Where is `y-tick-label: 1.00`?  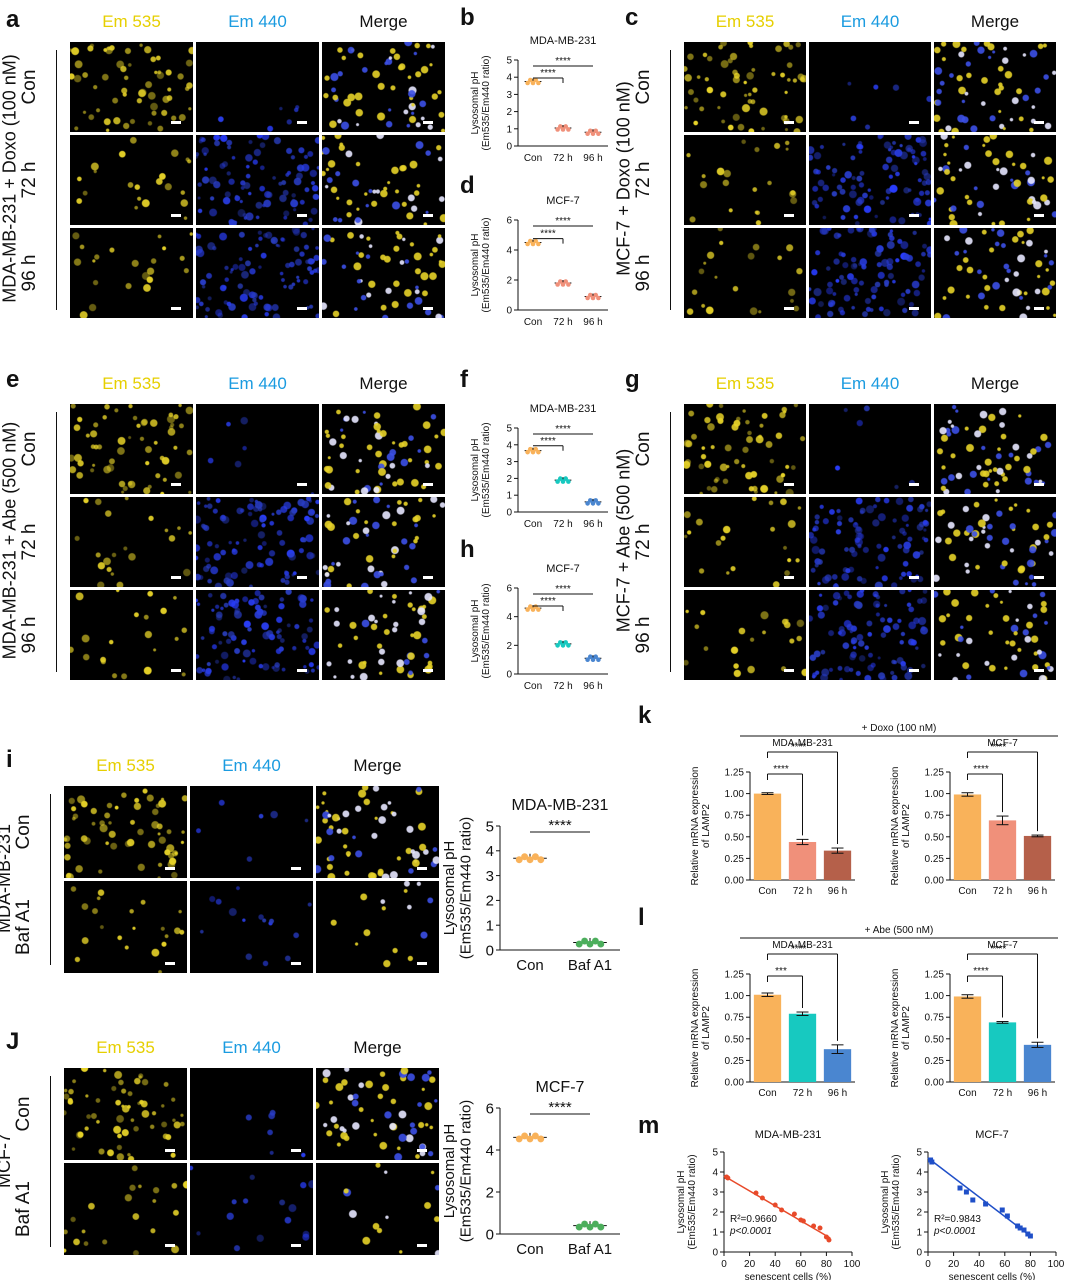
y-tick-label: 1.00 is located at coordinates (935, 996).